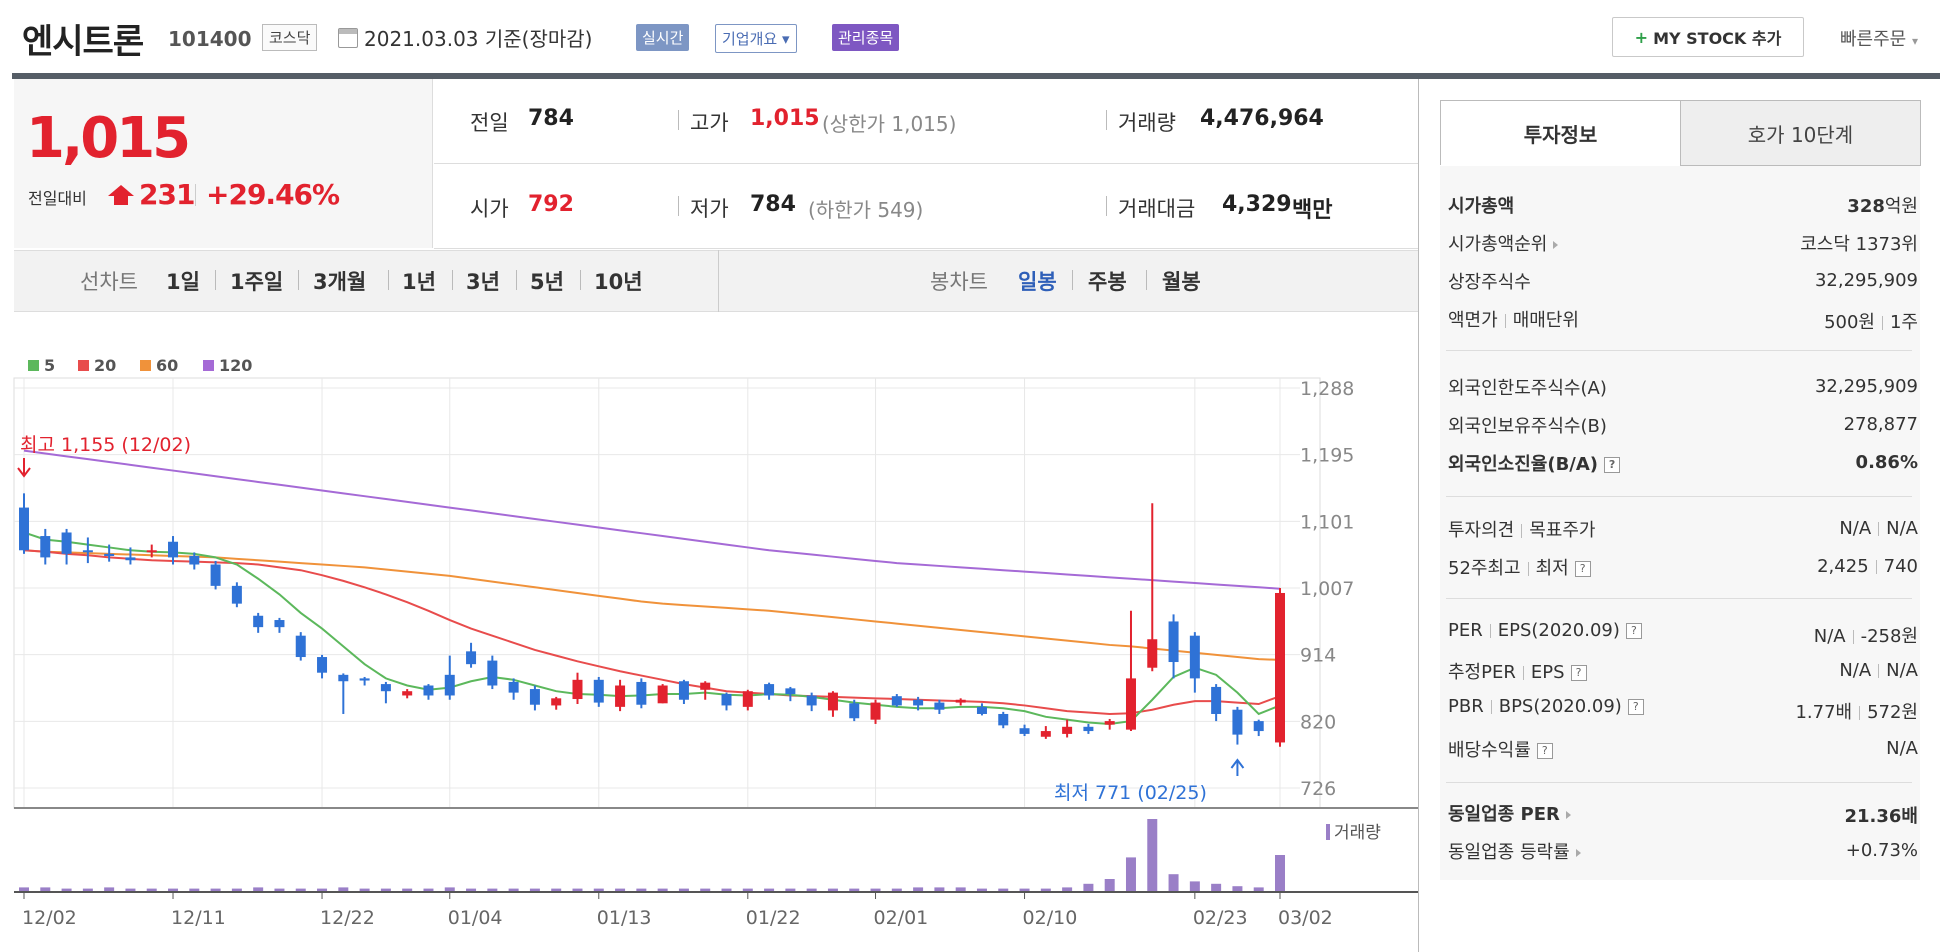 This screenshot has height=952, width=1950. I want to click on pbr-bps-label: PBR BPS(2020.09)?, so click(1546, 706).